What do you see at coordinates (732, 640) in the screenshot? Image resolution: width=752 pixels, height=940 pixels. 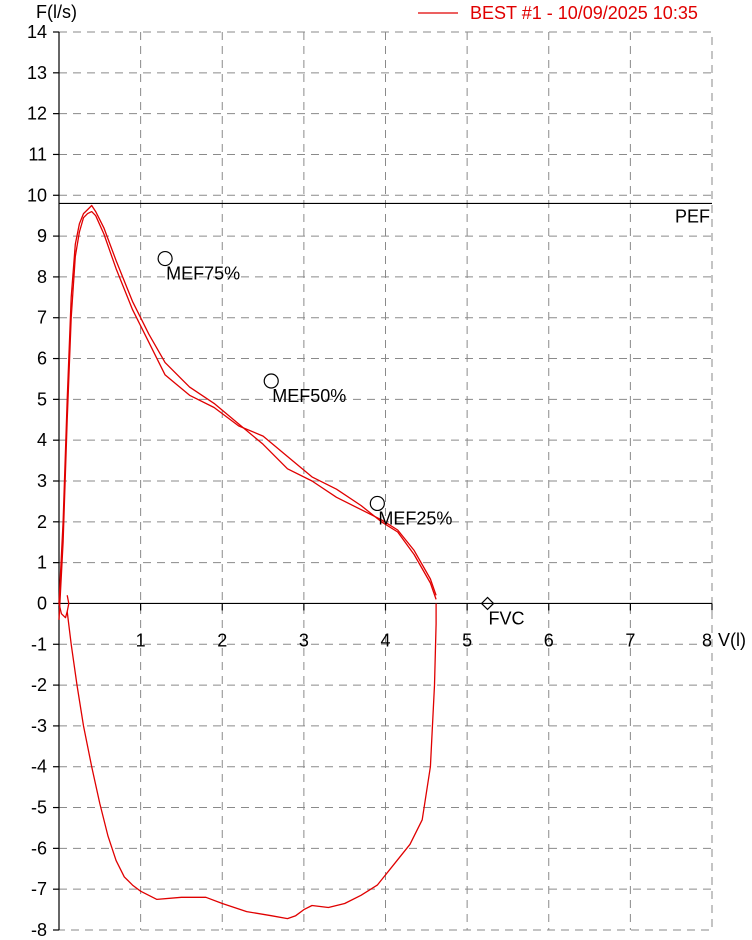 I see `x-axis-title: V(l)` at bounding box center [732, 640].